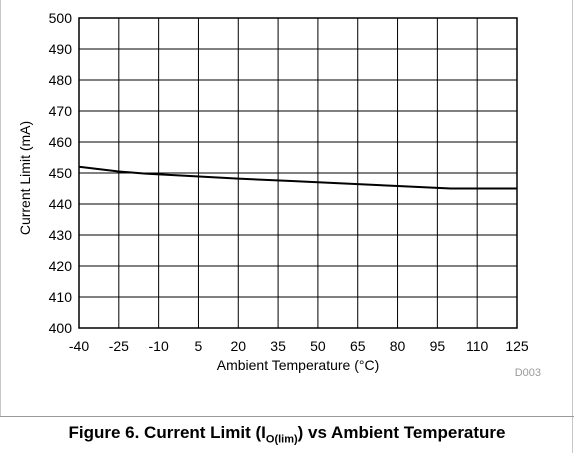  Describe the element at coordinates (61, 266) in the screenshot. I see `y-tick-label: 420` at that location.